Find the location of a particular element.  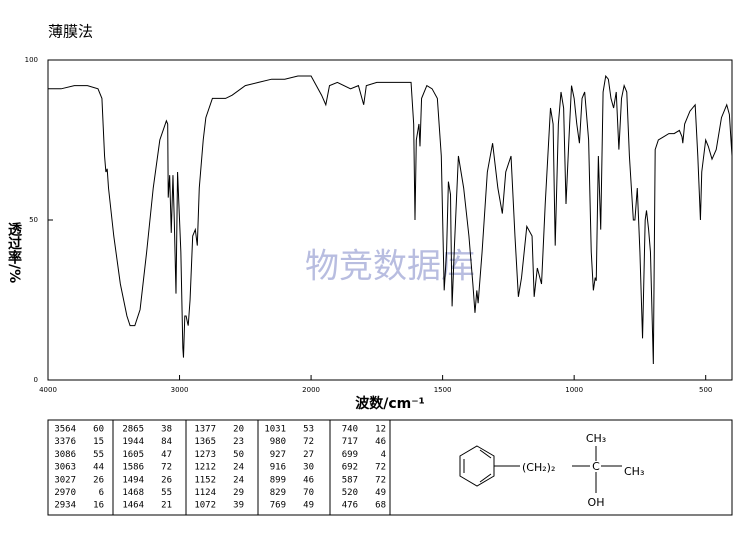

peak-wavenumber: 1124 is located at coordinates (205, 493).